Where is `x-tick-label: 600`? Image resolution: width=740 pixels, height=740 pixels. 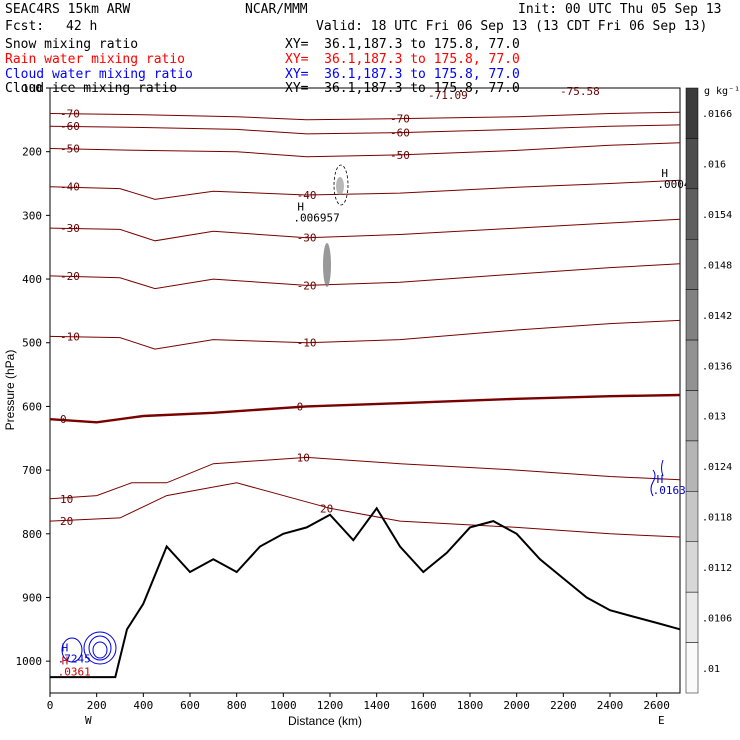
x-tick-label: 600 is located at coordinates (190, 705).